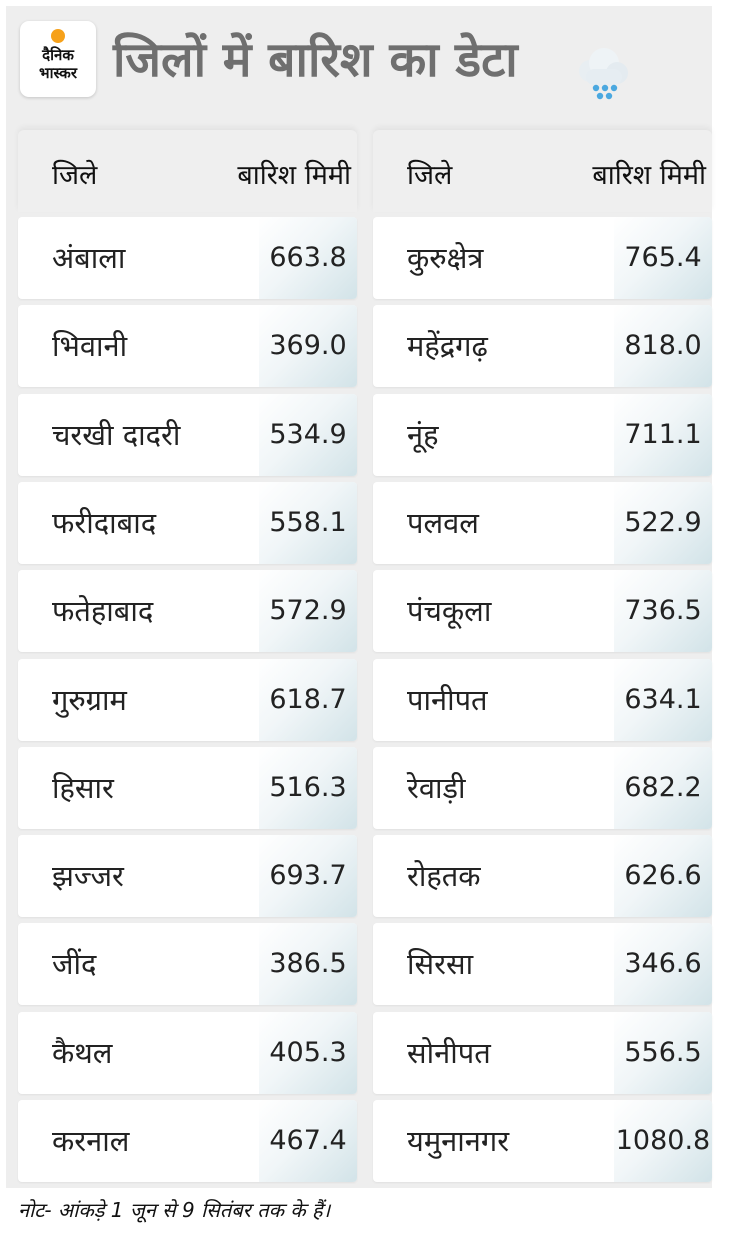 Image resolution: width=730 pixels, height=1242 pixels. What do you see at coordinates (542, 346) in the screenshot?
I see `table-row: महेंद्रगढ़ 818.0` at bounding box center [542, 346].